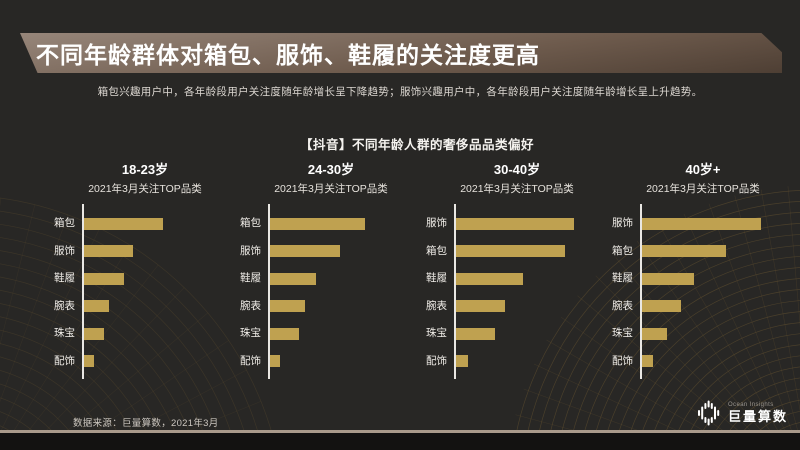 Image resolution: width=800 pixels, height=450 pixels. What do you see at coordinates (708, 413) in the screenshot?
I see `soundwave-circle-icon` at bounding box center [708, 413].